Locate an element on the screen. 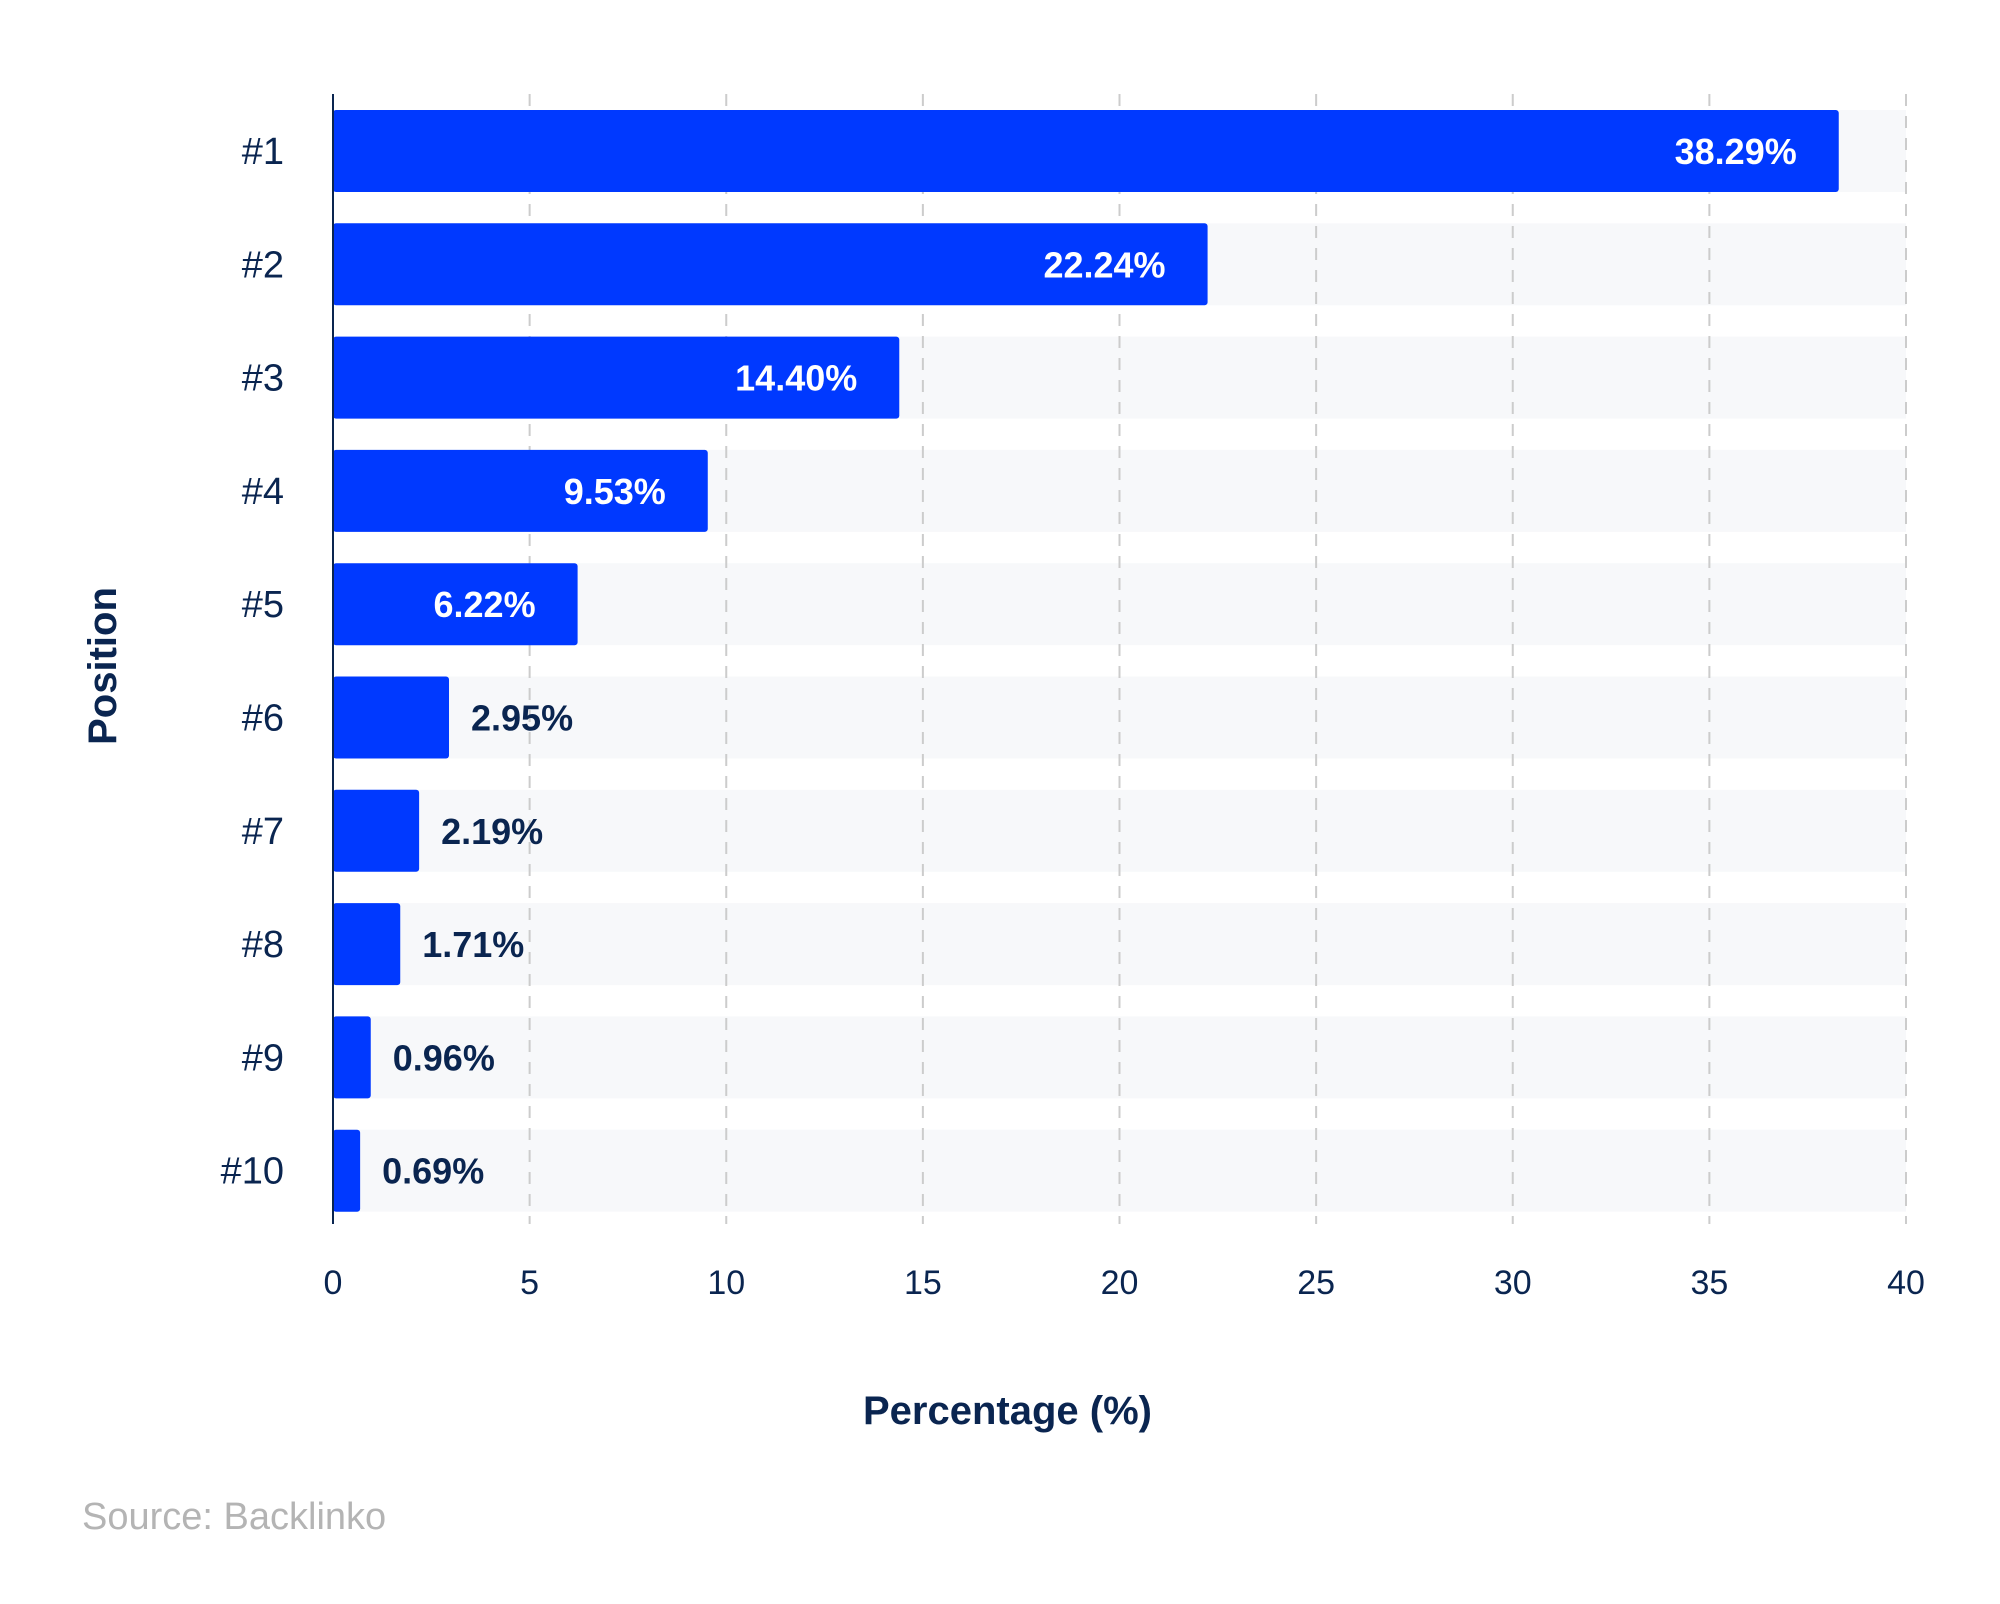 Image resolution: width=2000 pixels, height=1604 pixels. x-tick-label: 30 is located at coordinates (1513, 1283).